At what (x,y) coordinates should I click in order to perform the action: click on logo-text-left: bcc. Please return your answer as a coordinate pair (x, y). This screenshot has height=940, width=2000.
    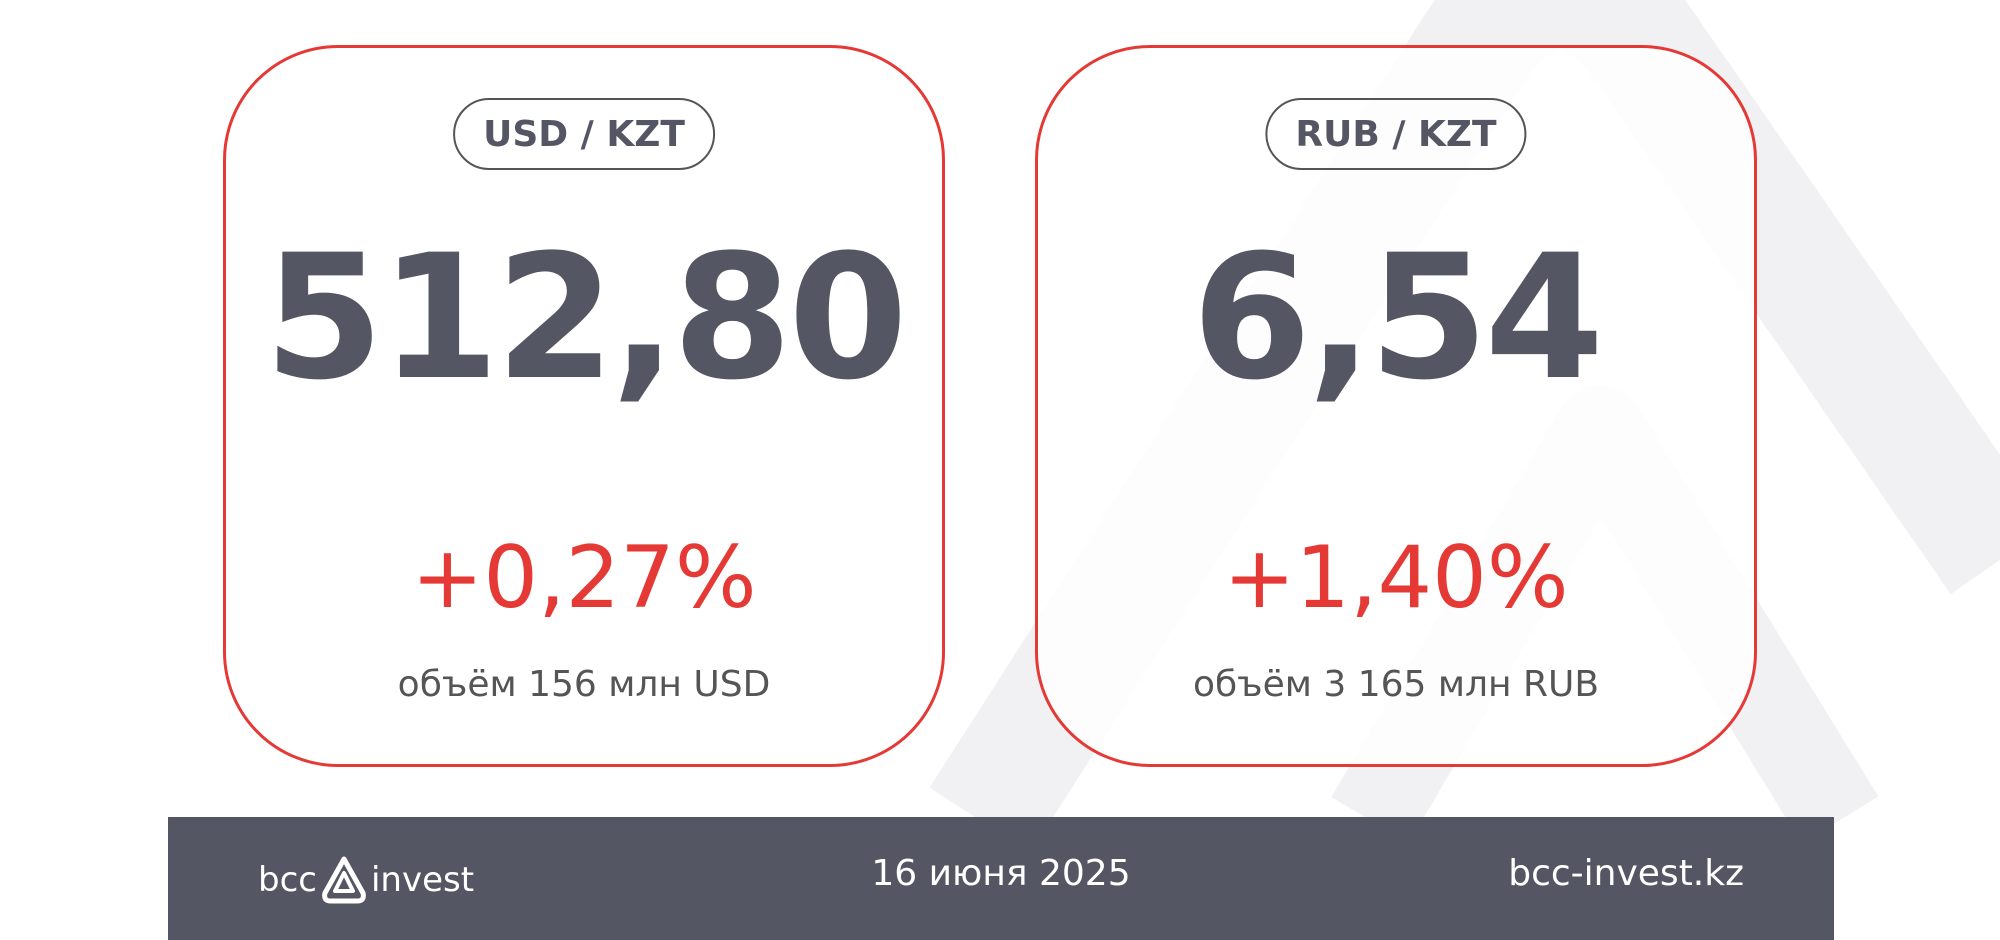
    Looking at the image, I should click on (287, 880).